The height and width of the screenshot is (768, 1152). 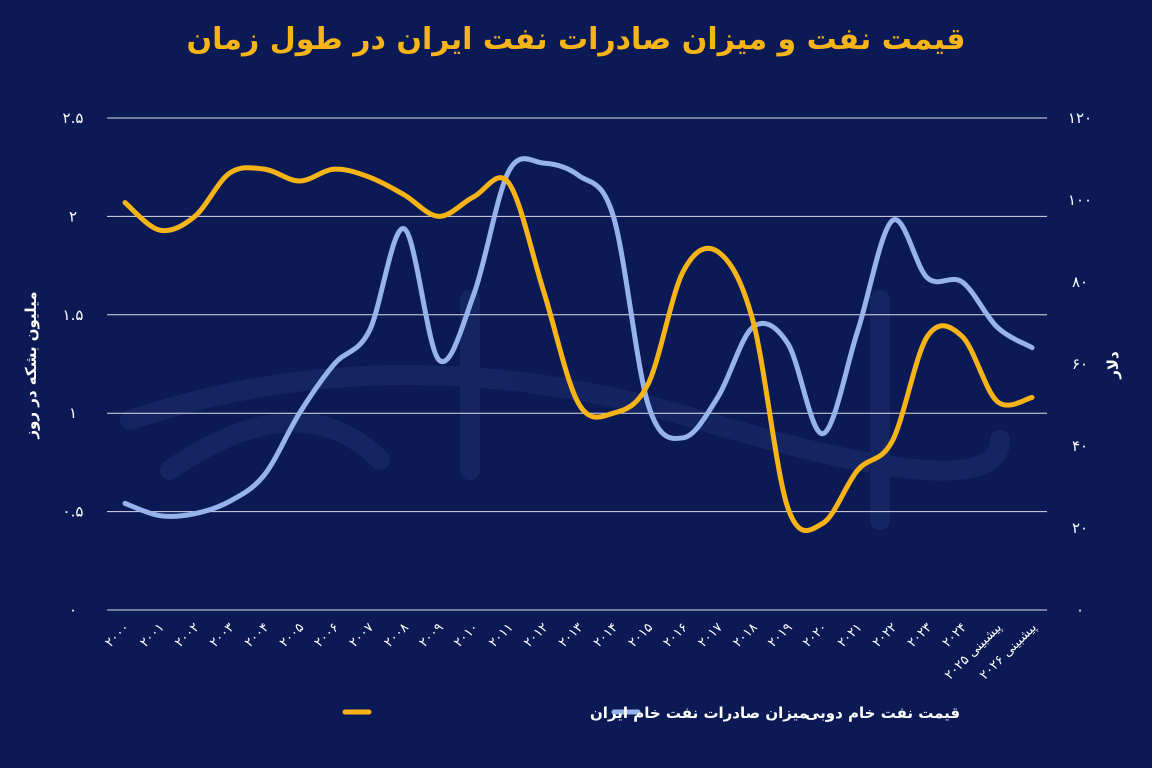 What do you see at coordinates (1080, 610) in the screenshot?
I see `right-tick-label: ۰` at bounding box center [1080, 610].